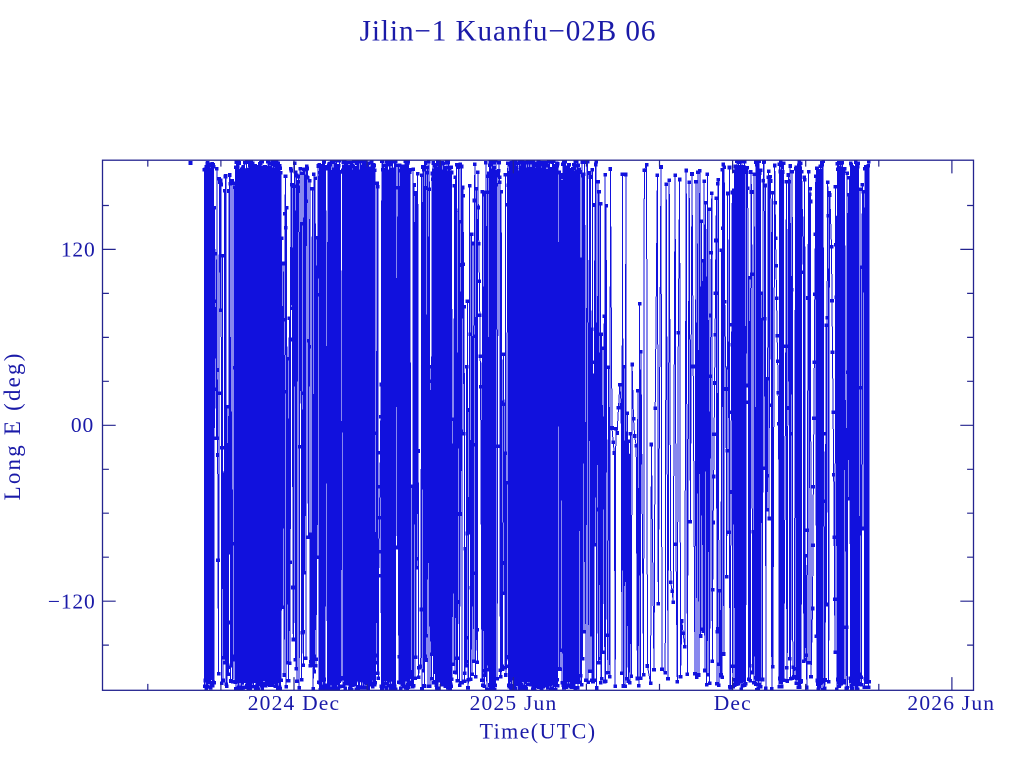 The height and width of the screenshot is (768, 1024). Describe the element at coordinates (951, 703) in the screenshot. I see `svg-text: 2026 Jun` at that location.